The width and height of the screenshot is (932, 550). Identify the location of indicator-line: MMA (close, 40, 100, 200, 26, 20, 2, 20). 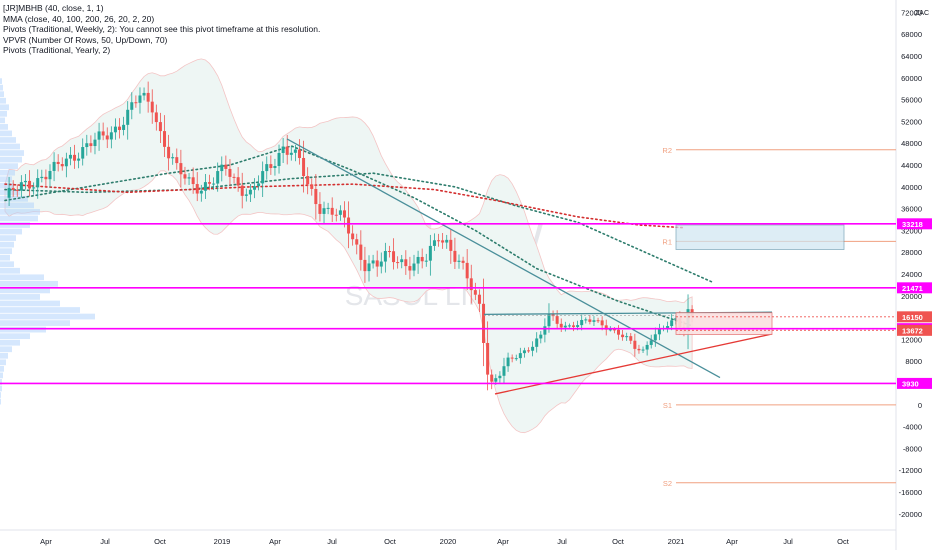
(79, 18).